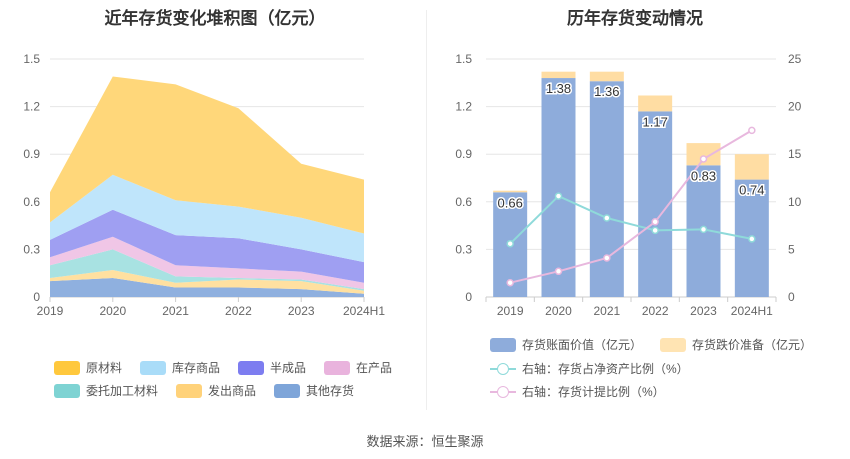 The image size is (850, 459). I want to click on area-发出商品, so click(207, 282).